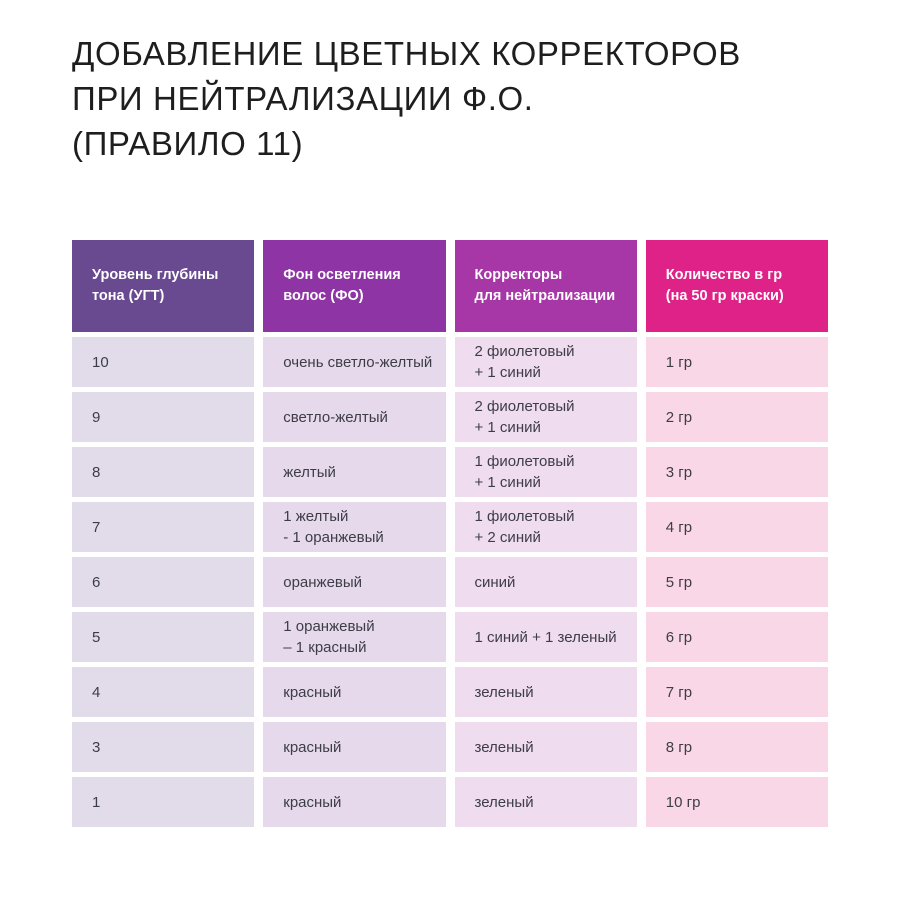 The image size is (900, 900). Describe the element at coordinates (354, 472) in the screenshot. I see `table-cell-fon: желтый` at that location.